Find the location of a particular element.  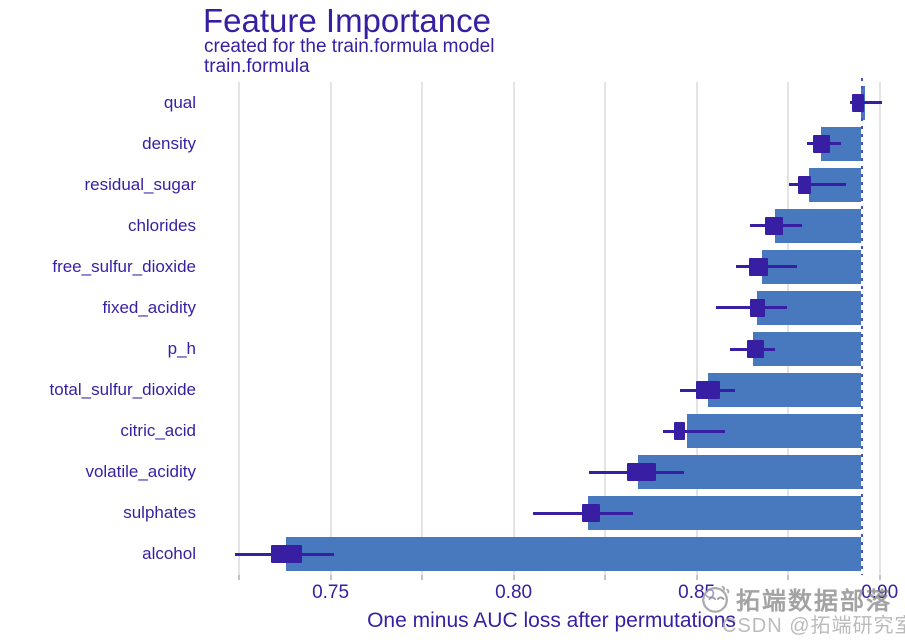

x-axis-title: One minus AUC loss after permutations is located at coordinates (551, 620).